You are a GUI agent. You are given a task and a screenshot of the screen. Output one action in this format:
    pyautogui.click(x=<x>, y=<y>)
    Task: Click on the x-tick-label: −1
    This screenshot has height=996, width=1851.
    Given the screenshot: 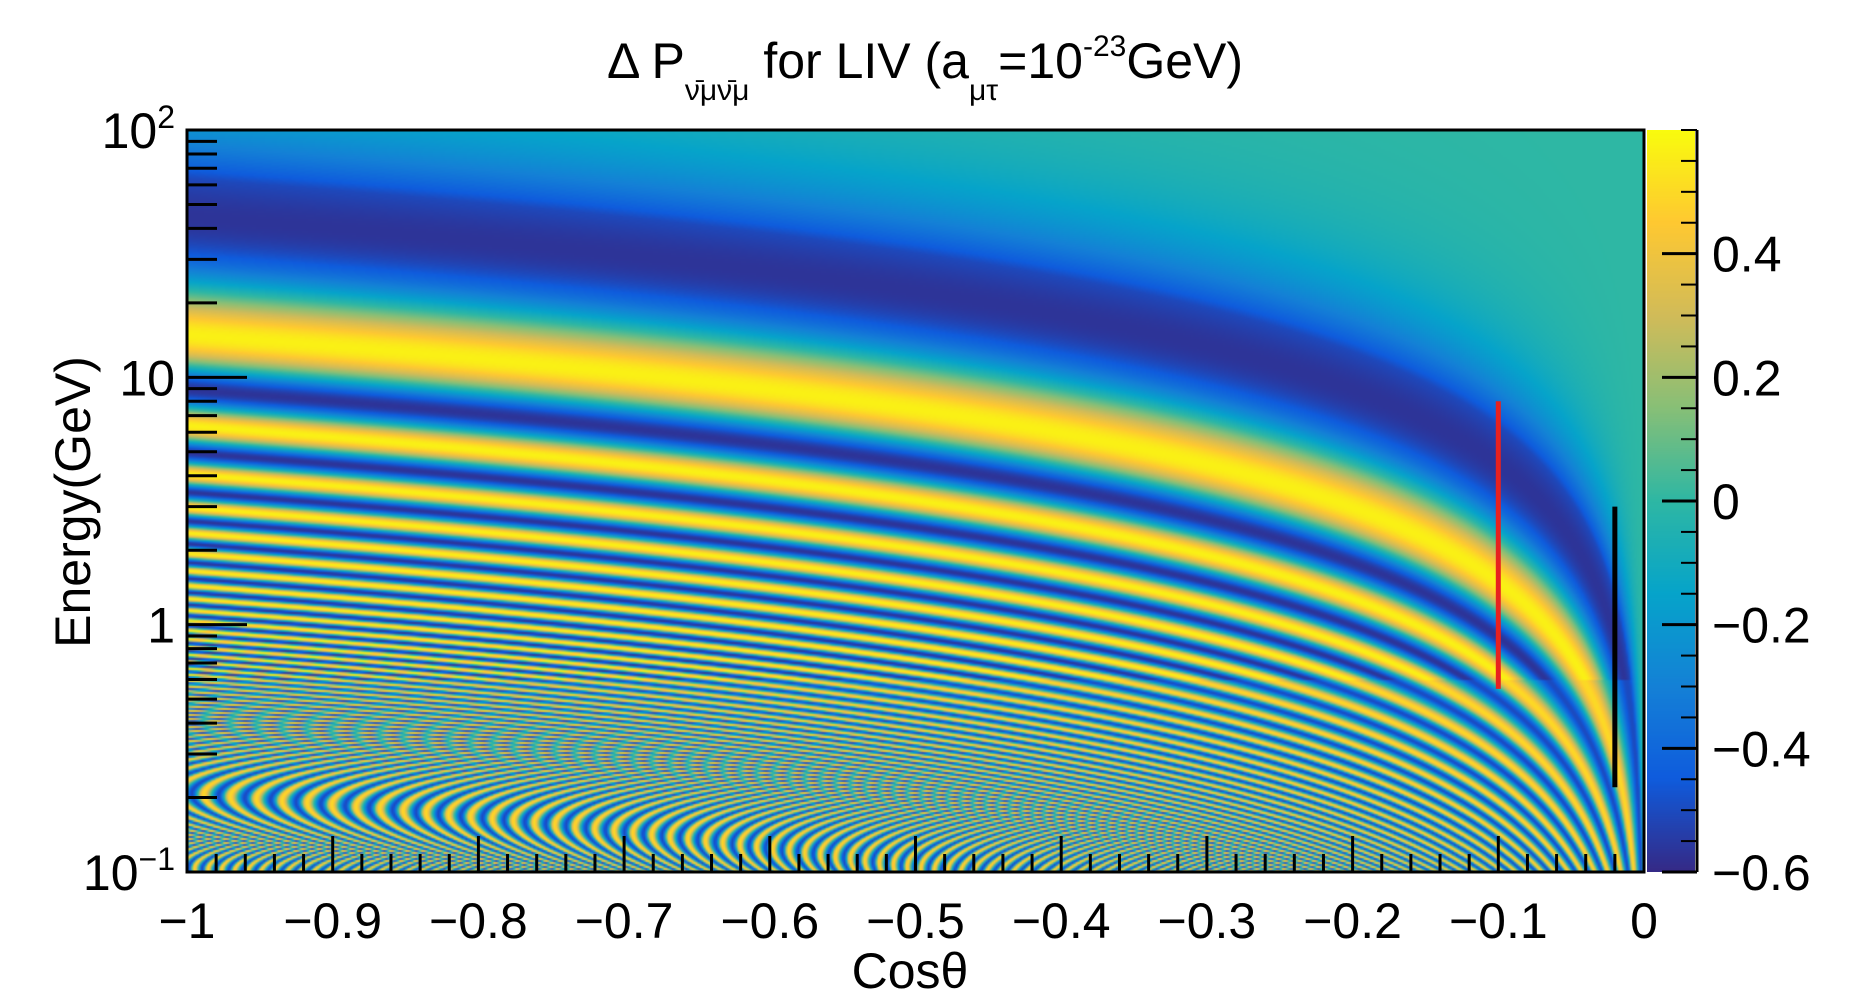 What is the action you would take?
    pyautogui.click(x=186, y=921)
    